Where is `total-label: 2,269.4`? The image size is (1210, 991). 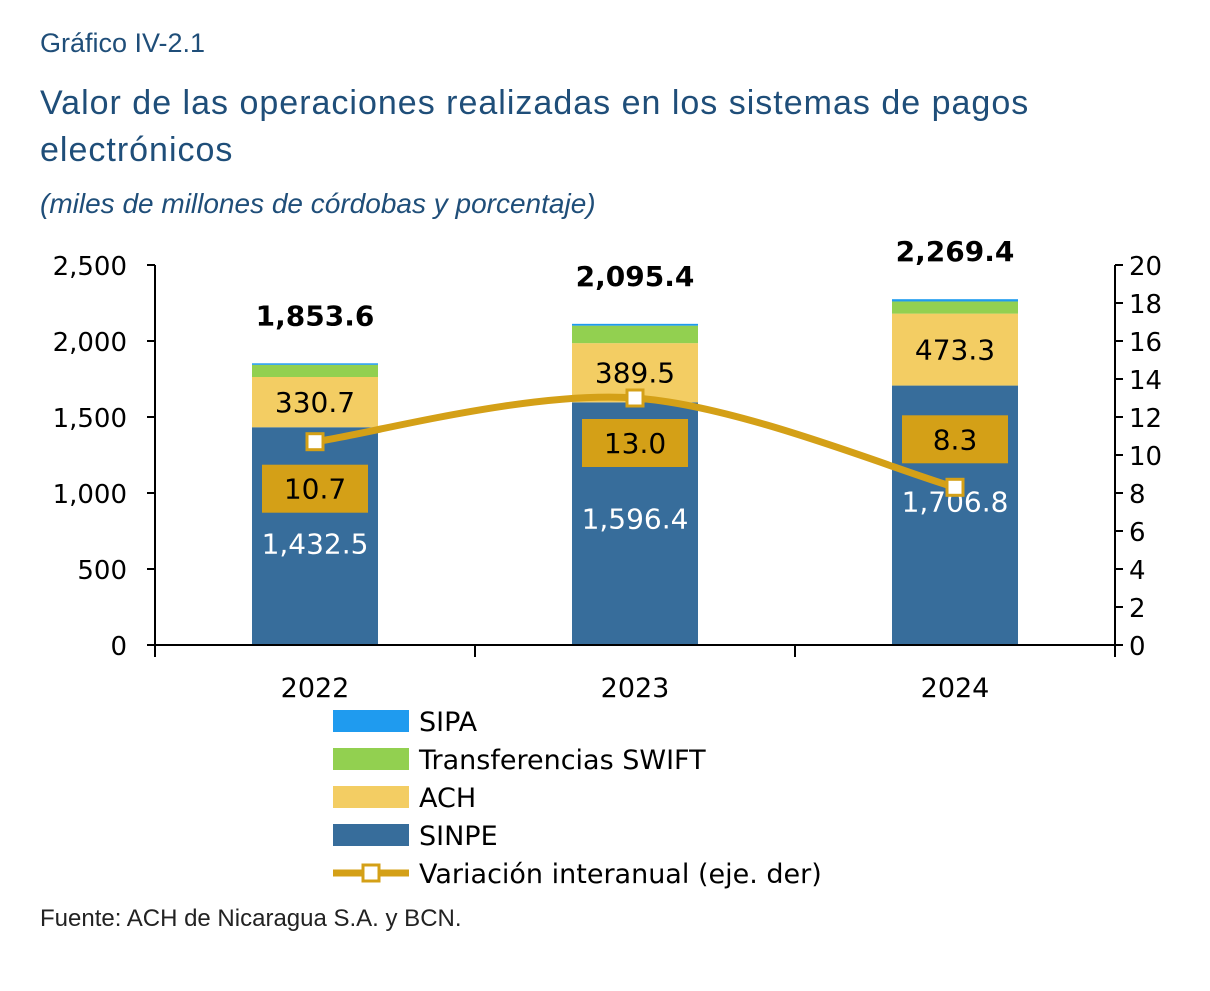 total-label: 2,269.4 is located at coordinates (955, 251).